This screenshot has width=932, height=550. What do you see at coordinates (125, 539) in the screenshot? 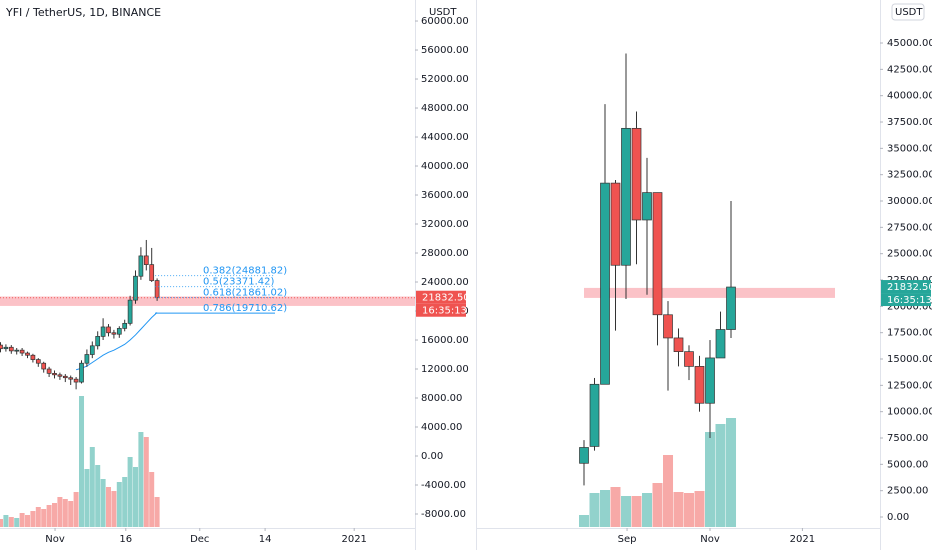
I see `x-tick-label: 16` at bounding box center [125, 539].